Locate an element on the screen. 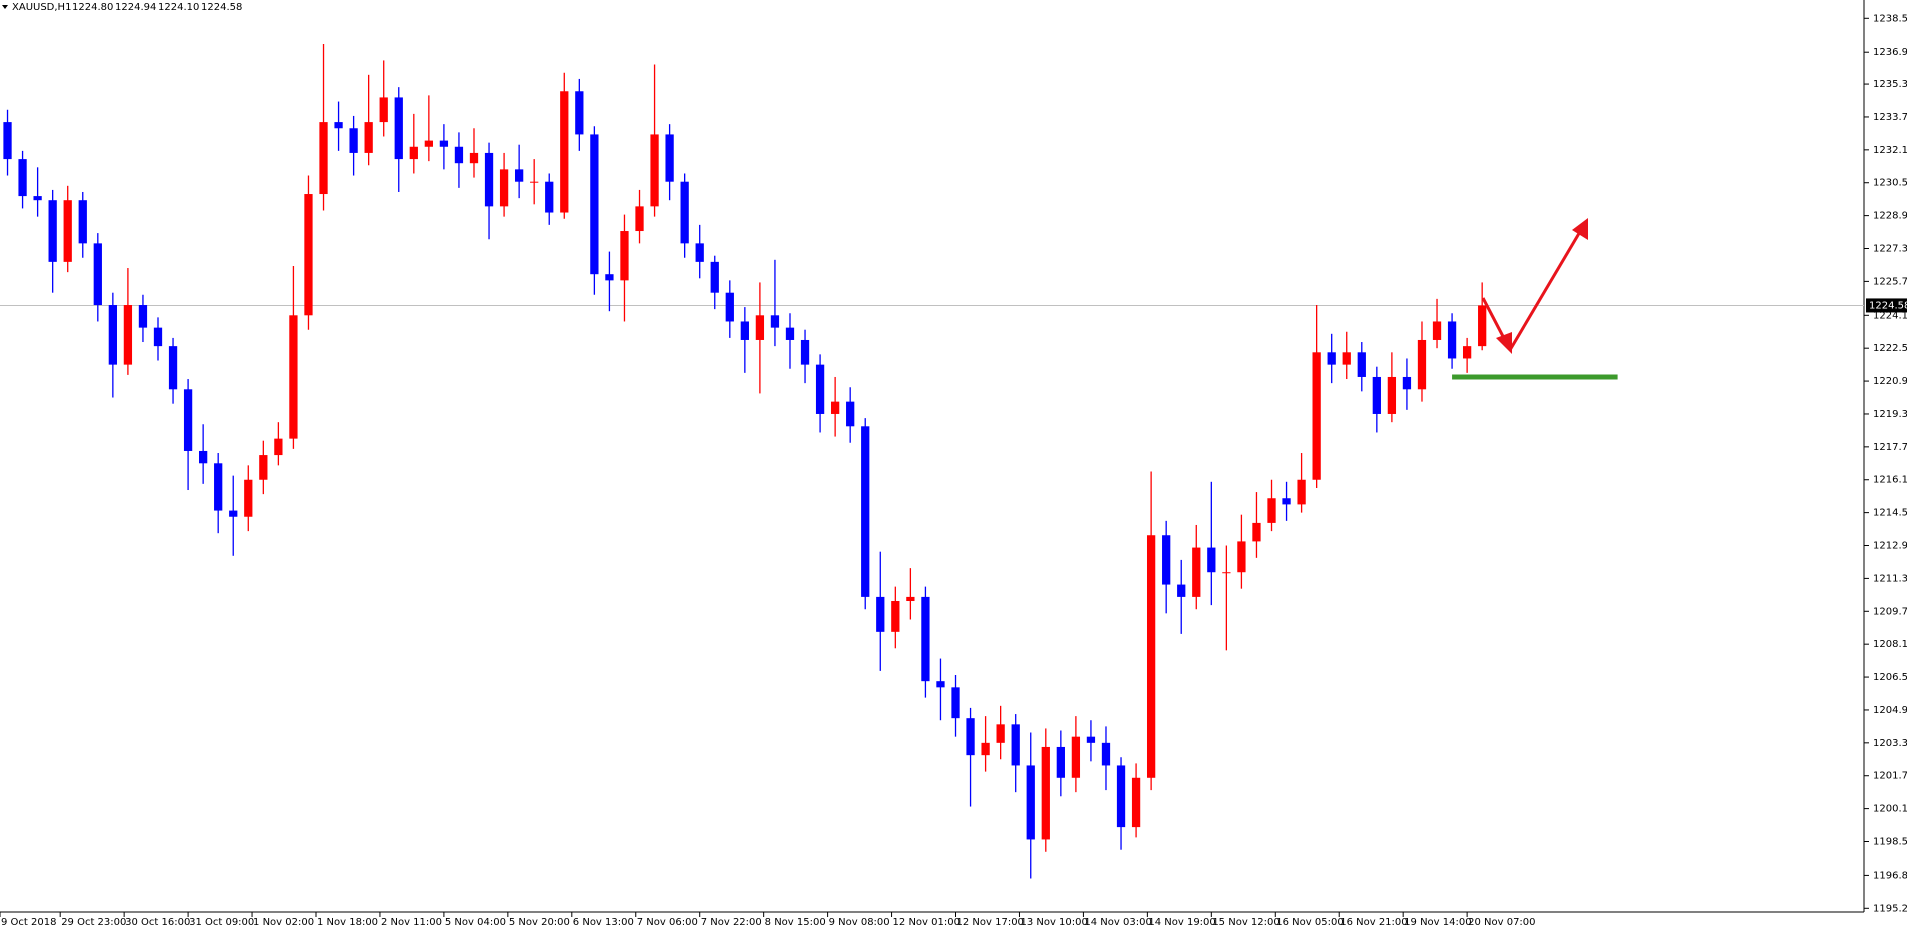 The height and width of the screenshot is (929, 1907). y-tick-label: 1236.90 is located at coordinates (1890, 52).